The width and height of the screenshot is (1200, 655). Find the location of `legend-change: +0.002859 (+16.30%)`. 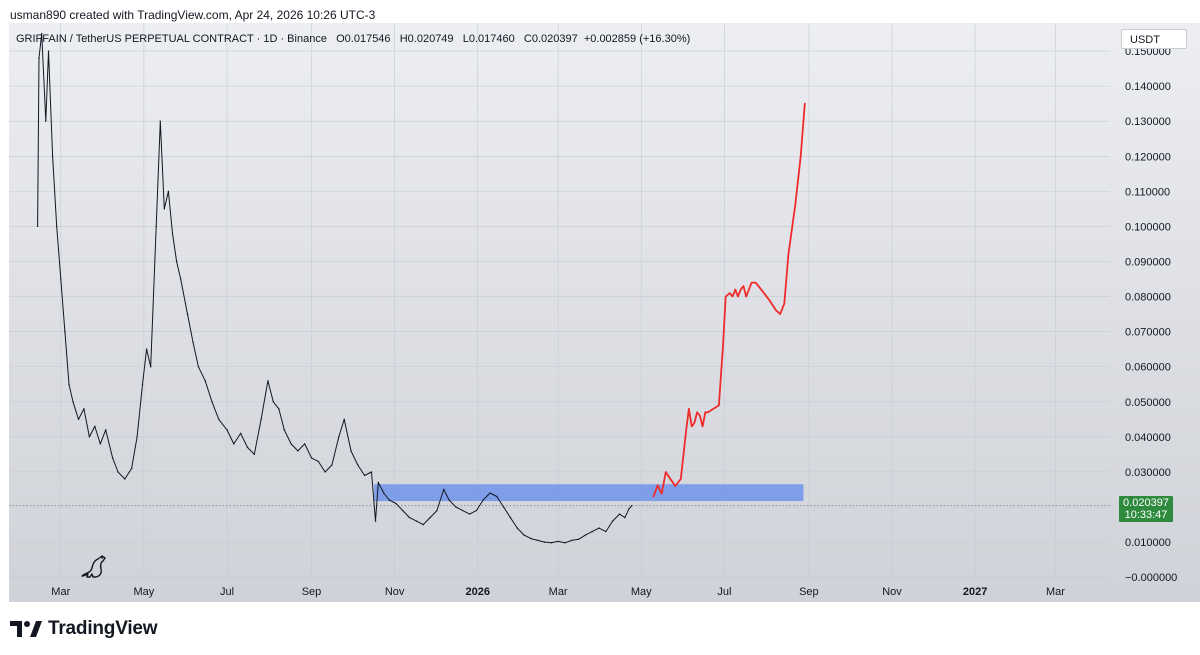

legend-change: +0.002859 (+16.30%) is located at coordinates (637, 39).